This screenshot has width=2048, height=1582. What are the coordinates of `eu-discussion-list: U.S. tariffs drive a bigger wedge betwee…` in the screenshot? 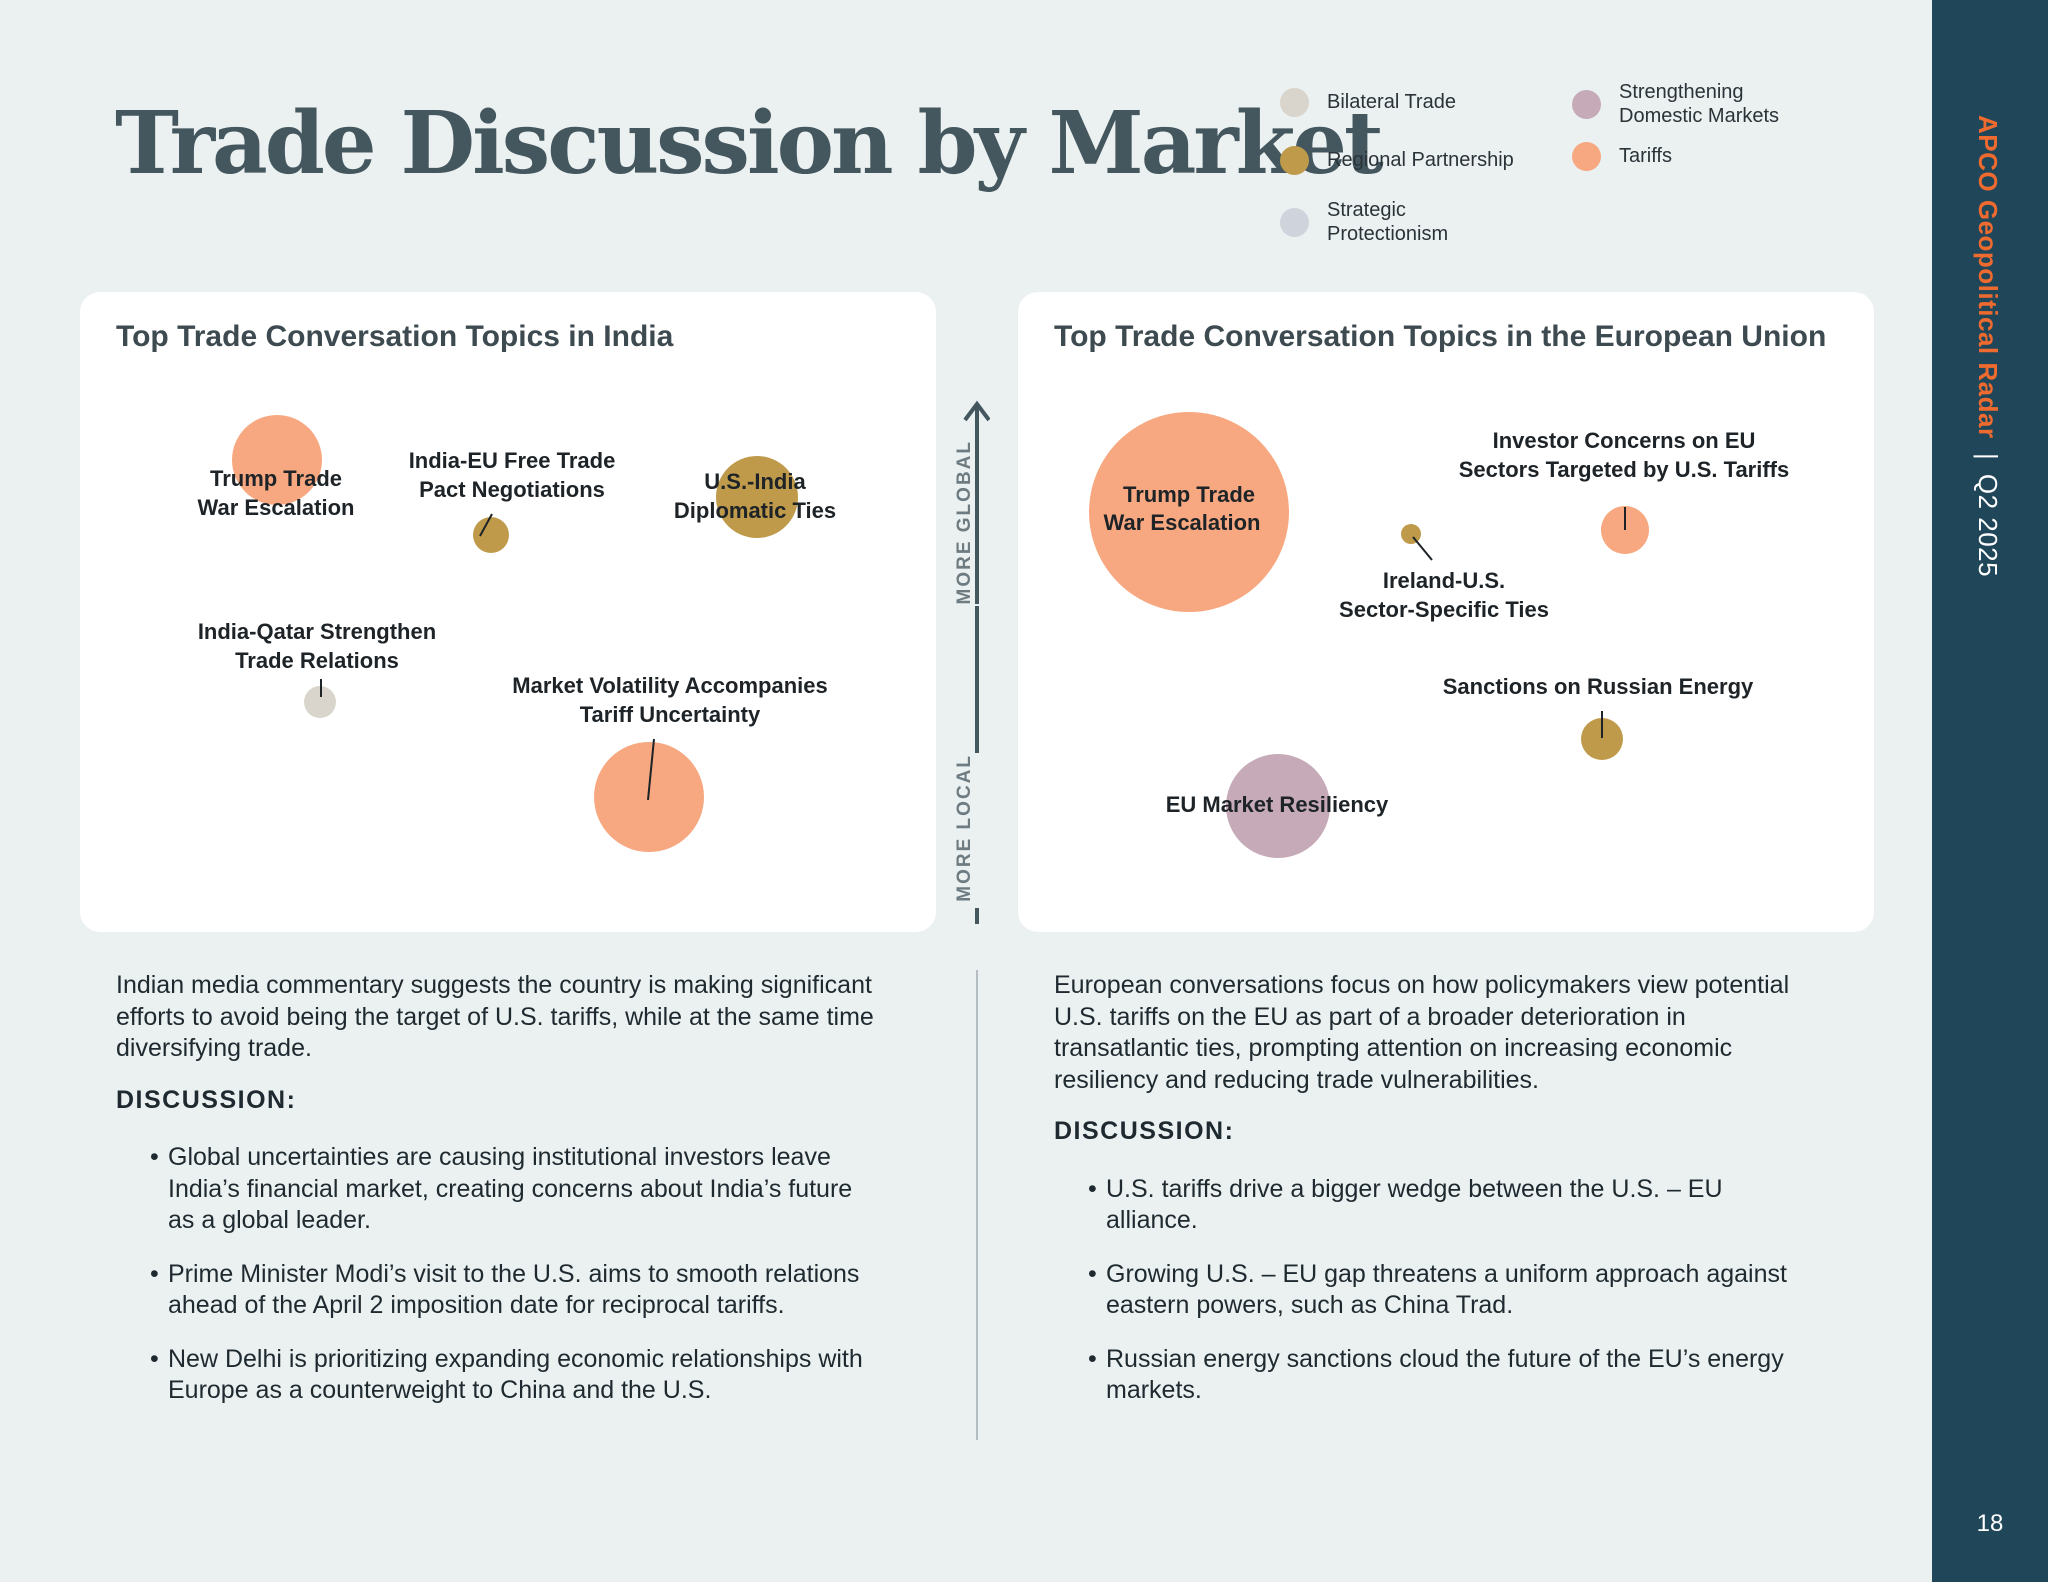 It's located at (1434, 1290).